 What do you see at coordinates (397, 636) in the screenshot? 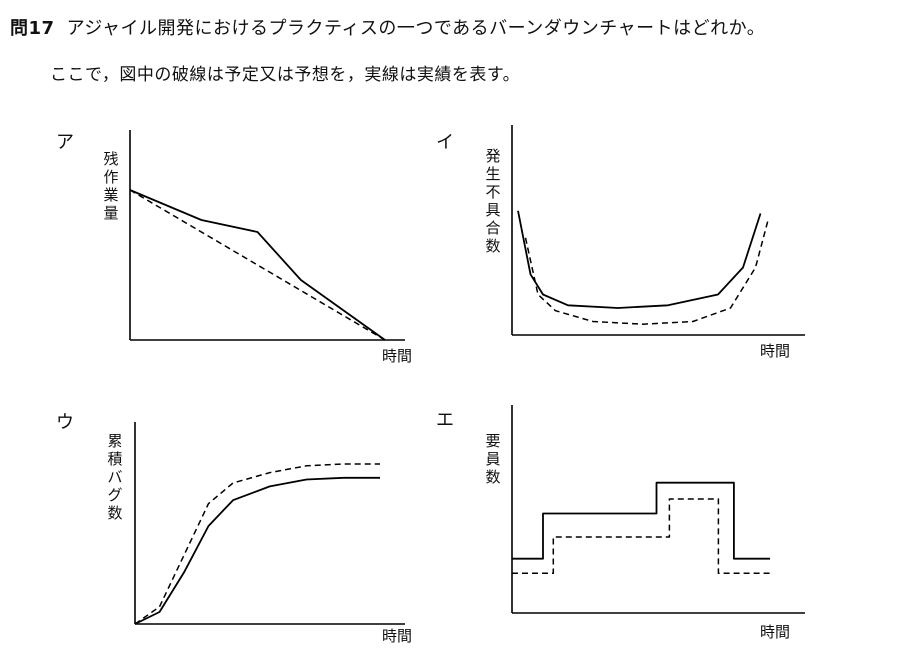
I see `xlabel-u: 時間` at bounding box center [397, 636].